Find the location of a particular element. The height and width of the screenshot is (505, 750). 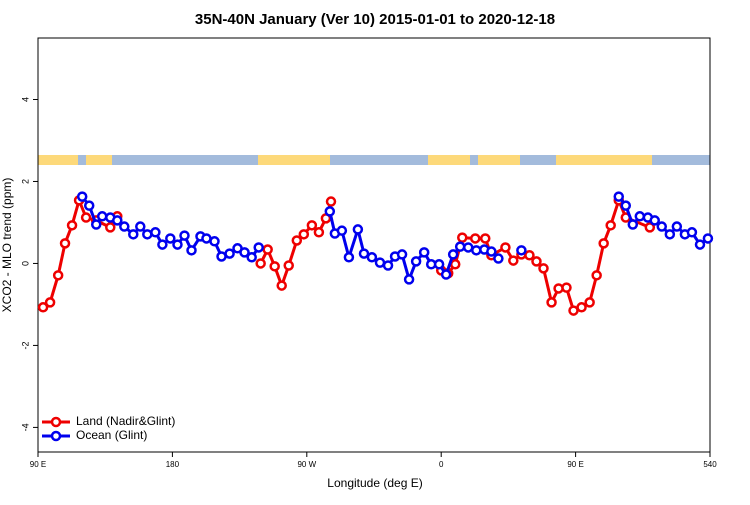

x-tick-label: 90 W is located at coordinates (306, 464).